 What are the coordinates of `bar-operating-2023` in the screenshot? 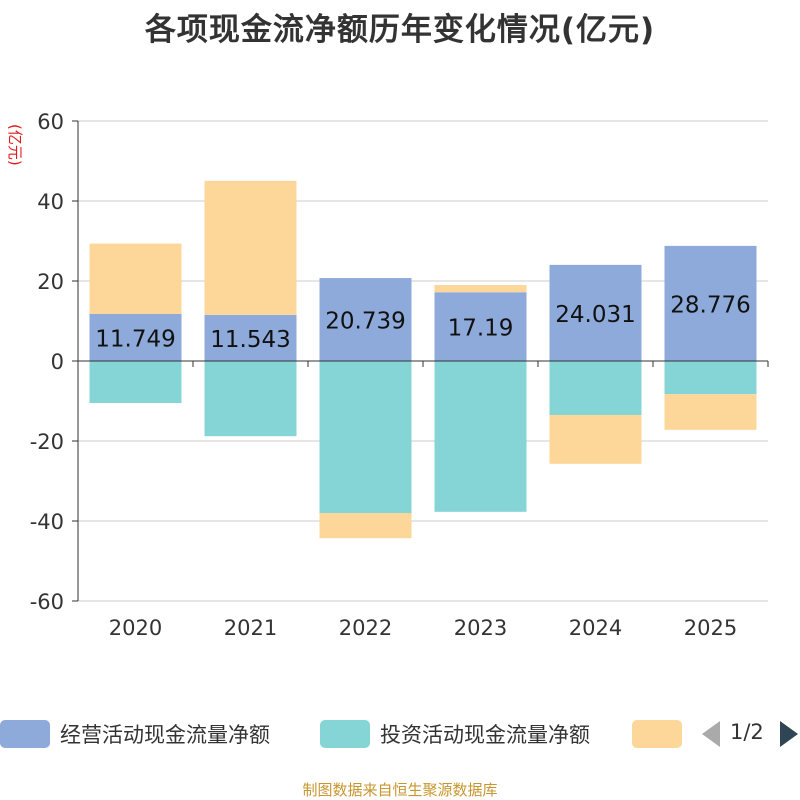 It's located at (480, 326).